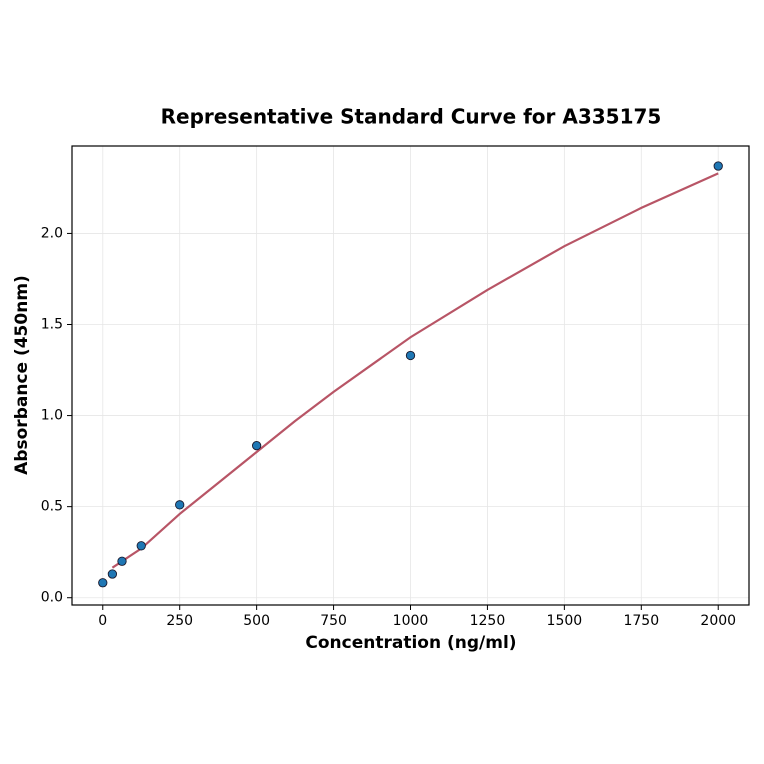  What do you see at coordinates (641, 621) in the screenshot?
I see `x-tick-label: 1750` at bounding box center [641, 621].